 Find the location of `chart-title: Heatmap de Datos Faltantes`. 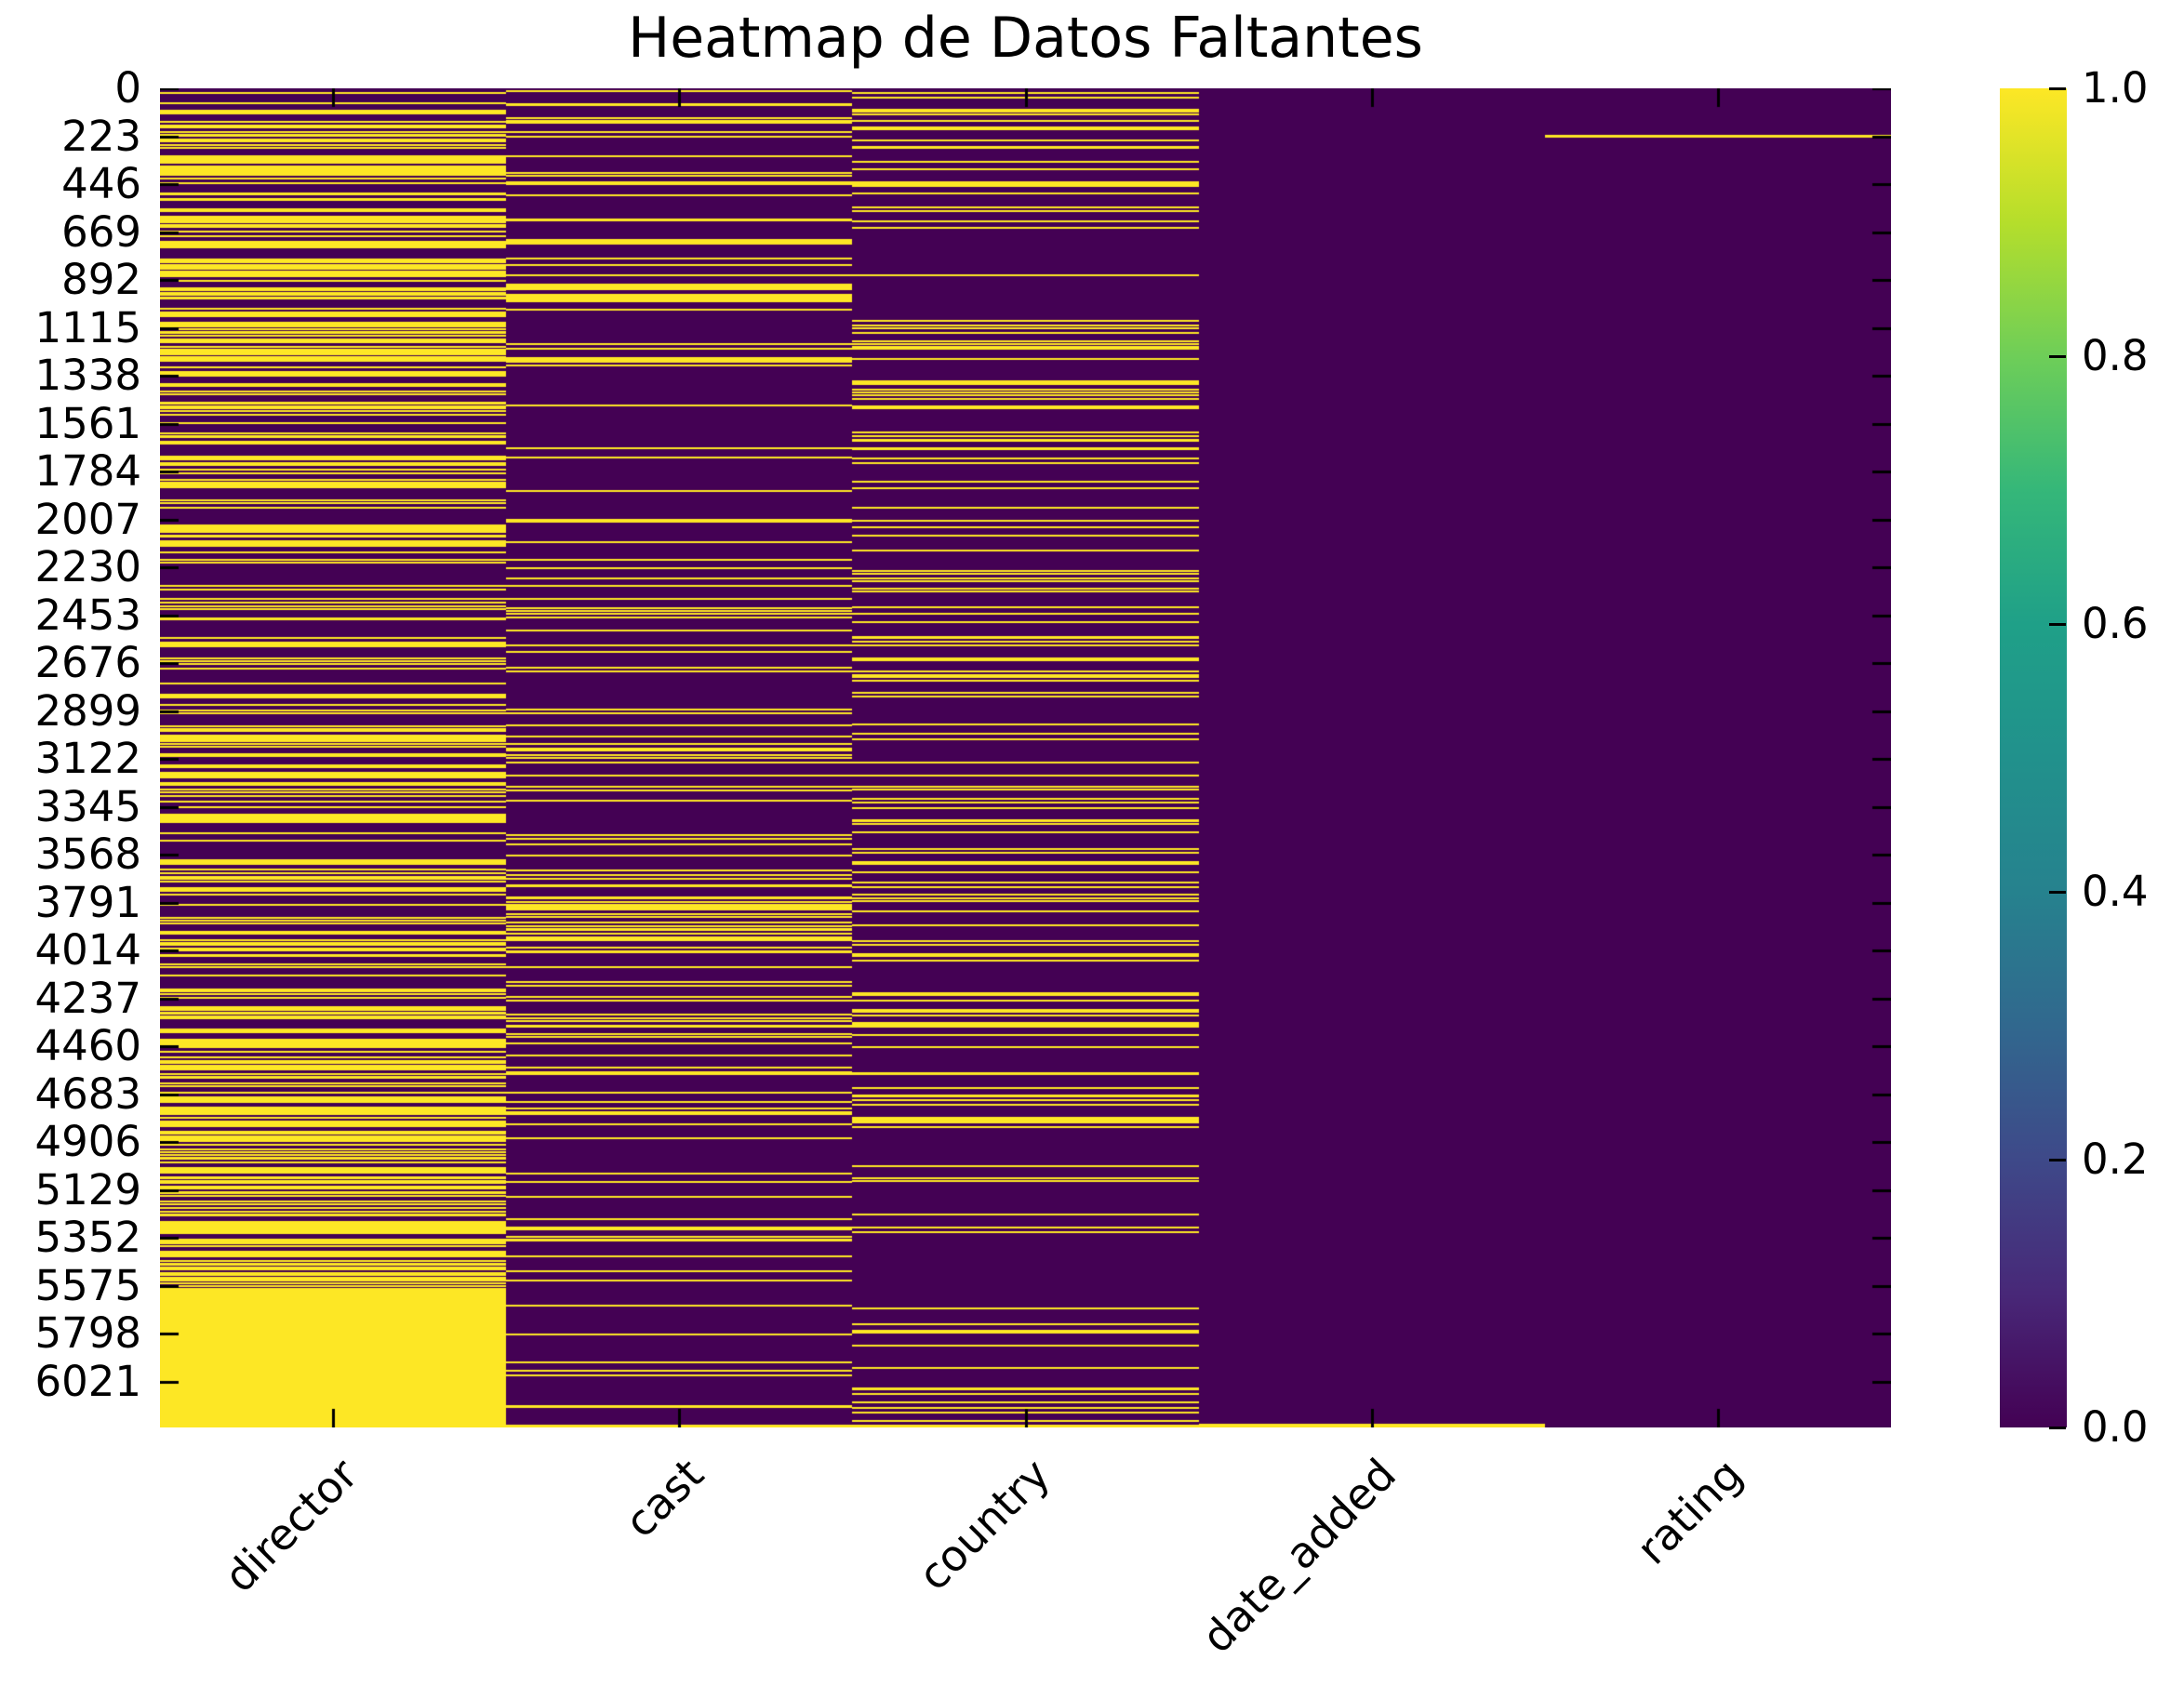

chart-title: Heatmap de Datos Faltantes is located at coordinates (1025, 38).